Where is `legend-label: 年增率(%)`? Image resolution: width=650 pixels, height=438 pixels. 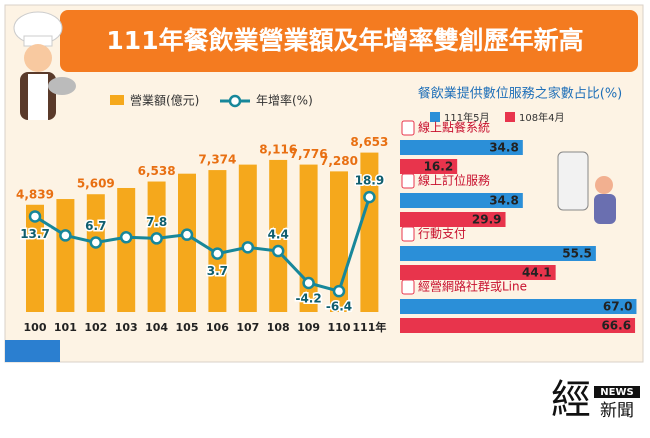 legend-label: 年增率(%) is located at coordinates (284, 100).